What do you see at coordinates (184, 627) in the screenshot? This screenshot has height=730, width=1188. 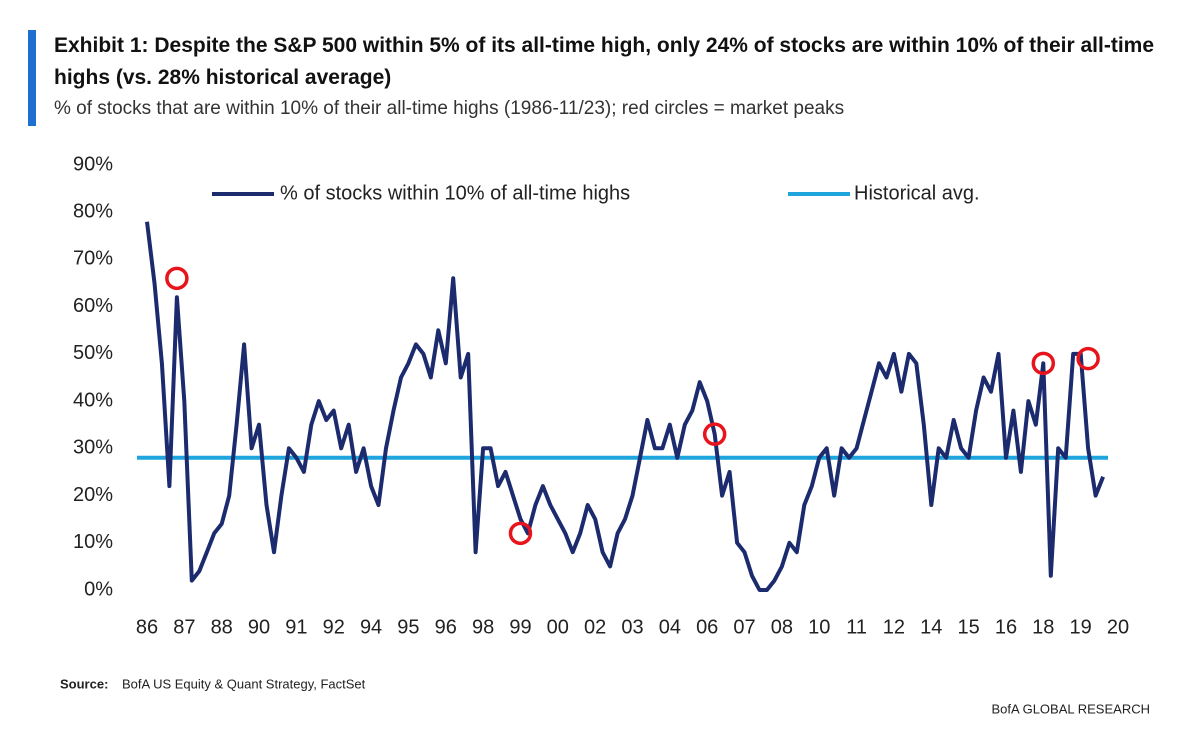 I see `x-tick-label: 87` at bounding box center [184, 627].